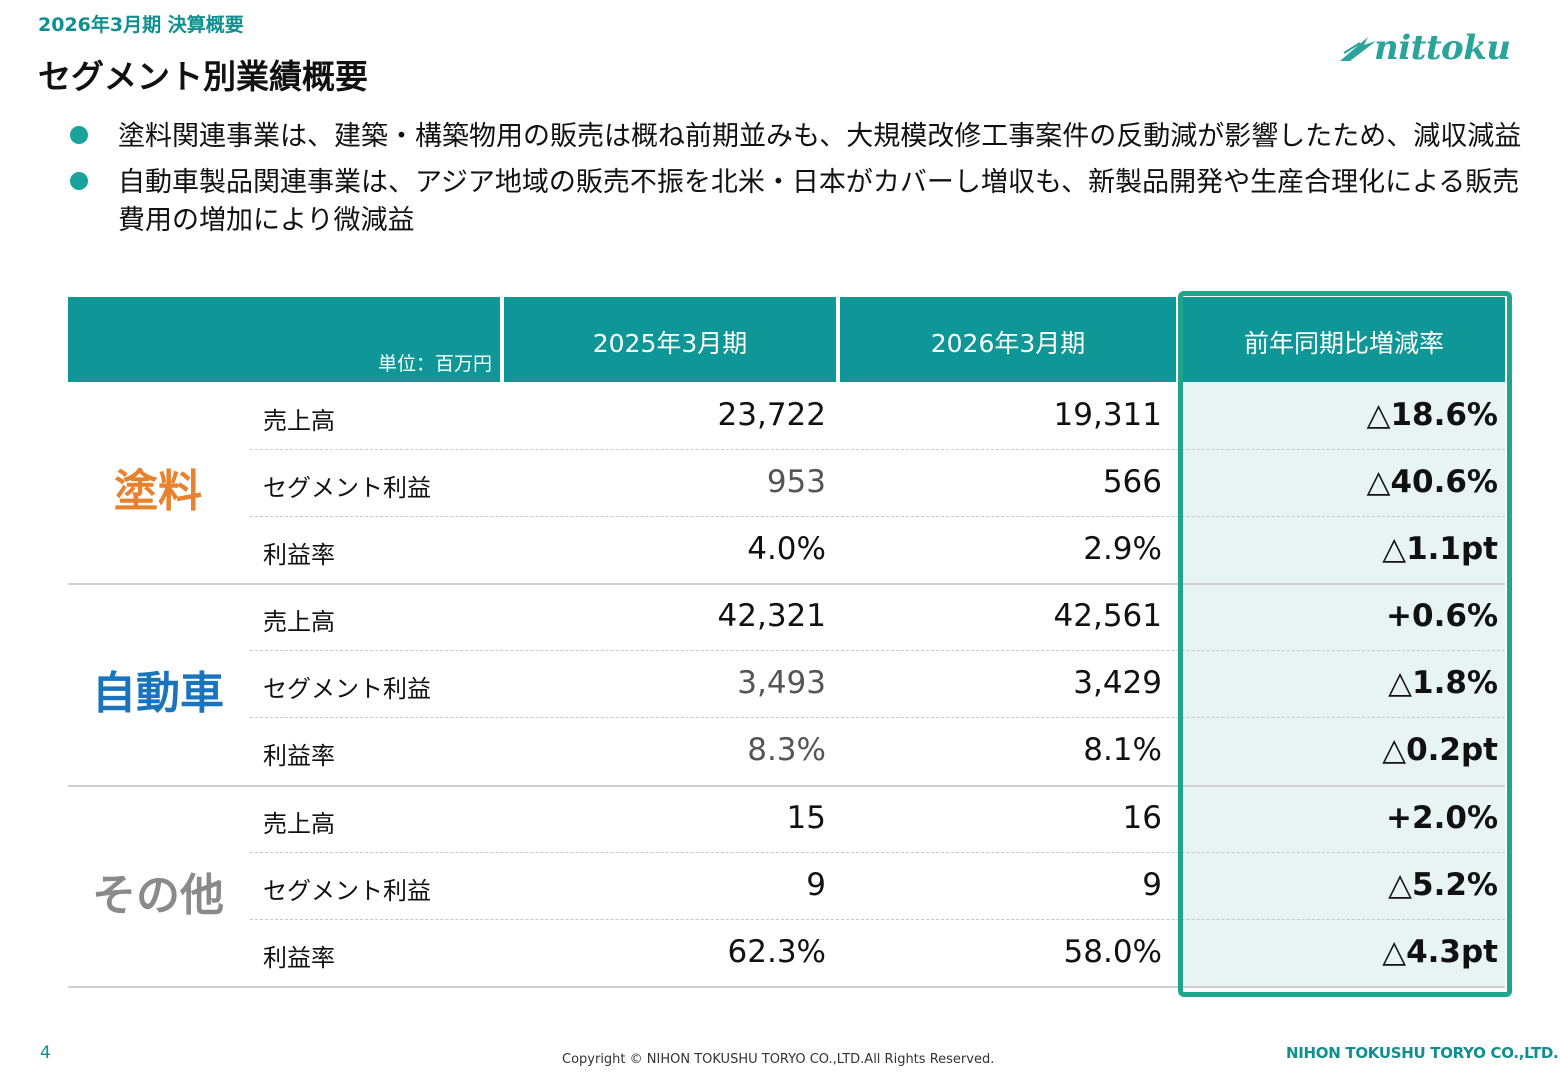  I want to click on value-change: △5.2%, so click(1443, 885).